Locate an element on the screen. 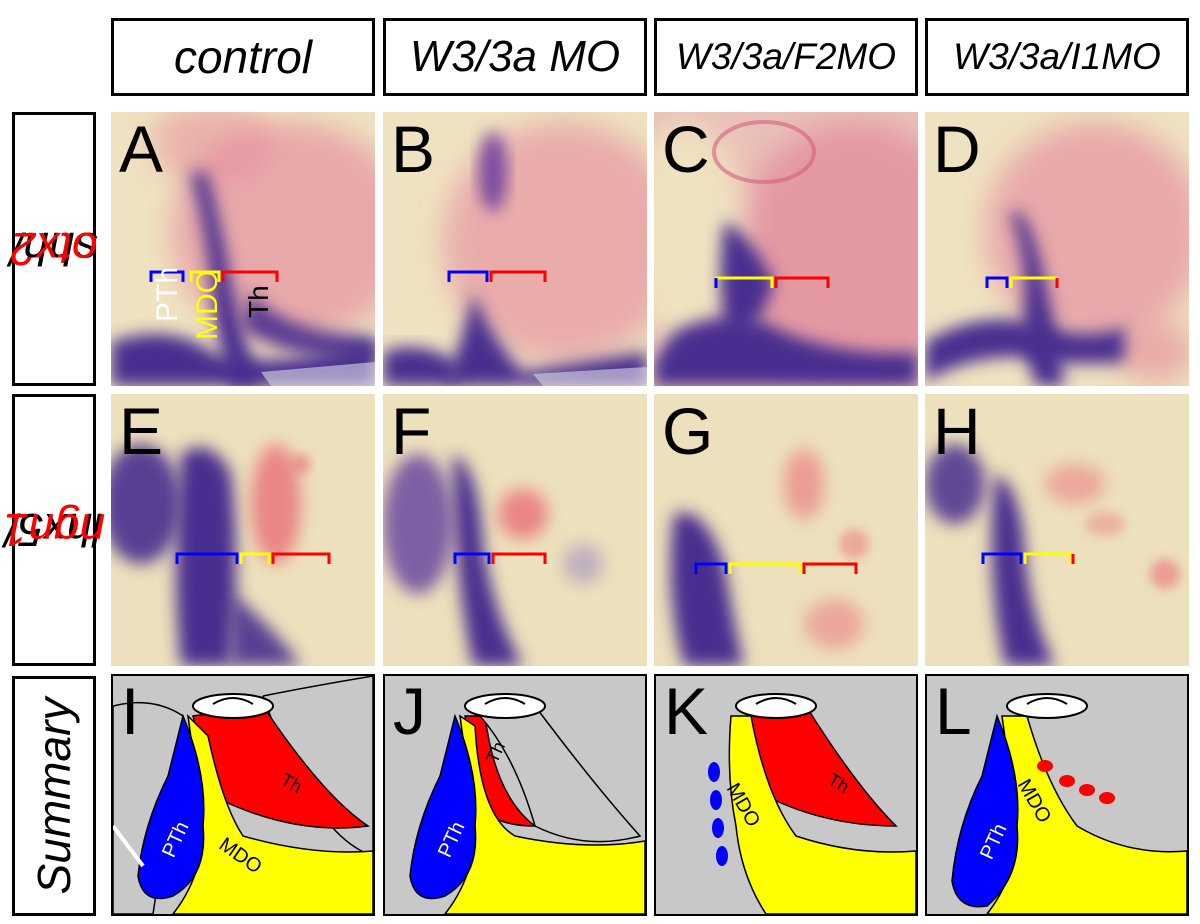  micrograph-f is located at coordinates (515, 530).